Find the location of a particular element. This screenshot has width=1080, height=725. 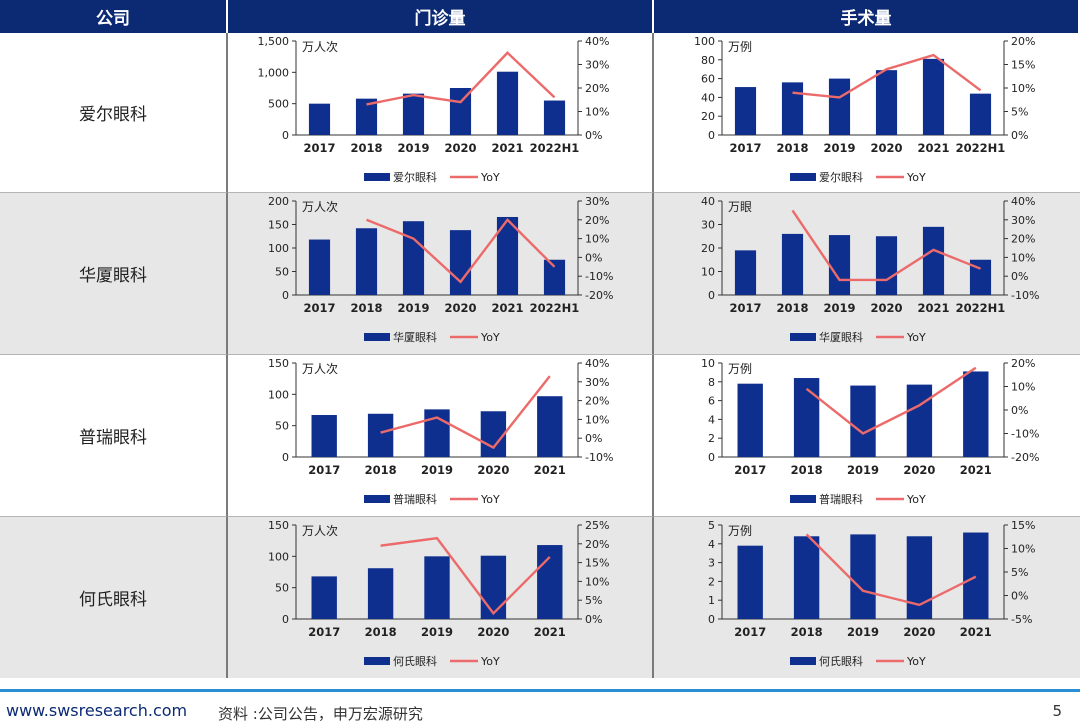

unit-label: 万例 is located at coordinates (740, 47).